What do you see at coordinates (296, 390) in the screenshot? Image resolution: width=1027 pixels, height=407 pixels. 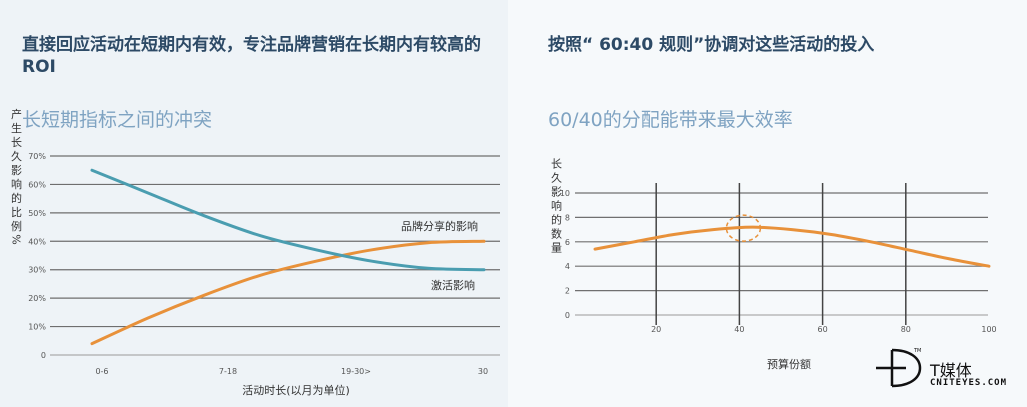 I see `x-axis-title: 活动时长(以月为单位)` at bounding box center [296, 390].